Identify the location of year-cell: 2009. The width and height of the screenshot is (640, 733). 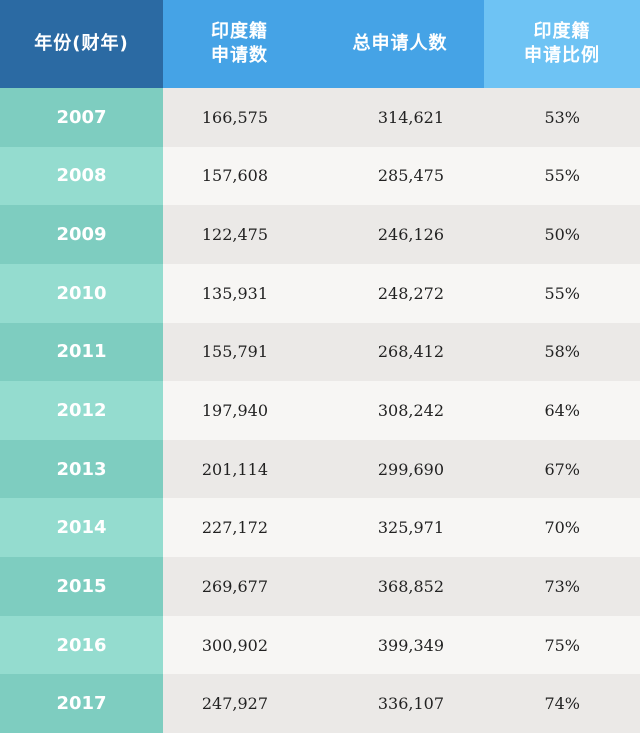
(81, 234).